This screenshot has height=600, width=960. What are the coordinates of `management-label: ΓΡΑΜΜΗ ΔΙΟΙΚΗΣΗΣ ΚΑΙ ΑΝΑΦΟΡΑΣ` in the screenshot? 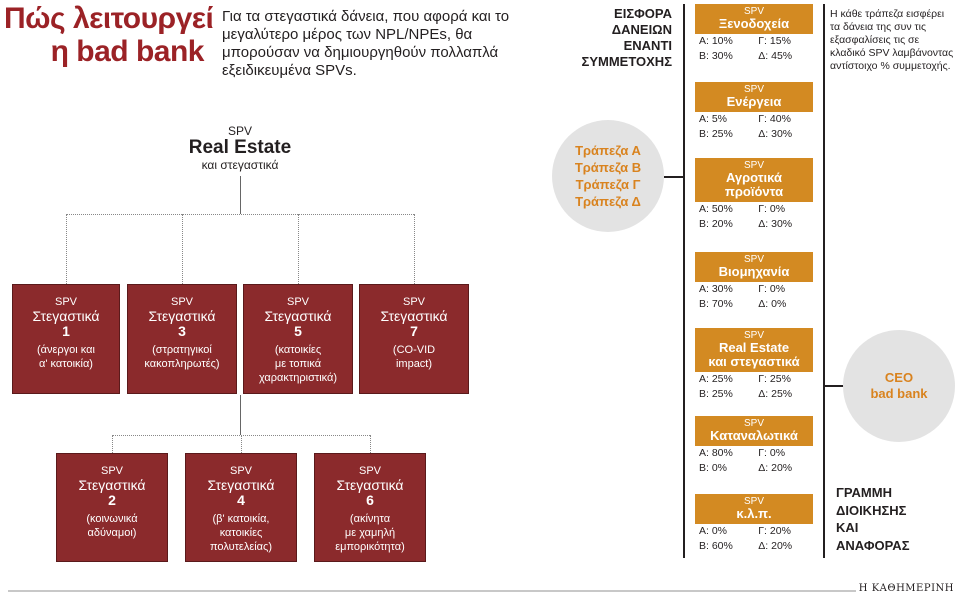 It's located at (873, 519).